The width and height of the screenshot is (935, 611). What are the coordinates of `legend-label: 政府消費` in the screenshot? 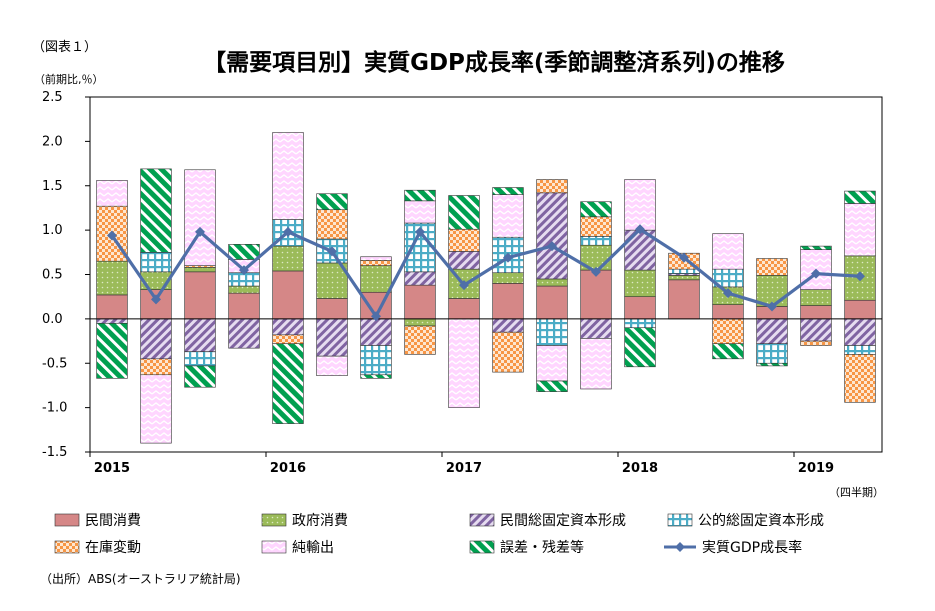 It's located at (320, 521).